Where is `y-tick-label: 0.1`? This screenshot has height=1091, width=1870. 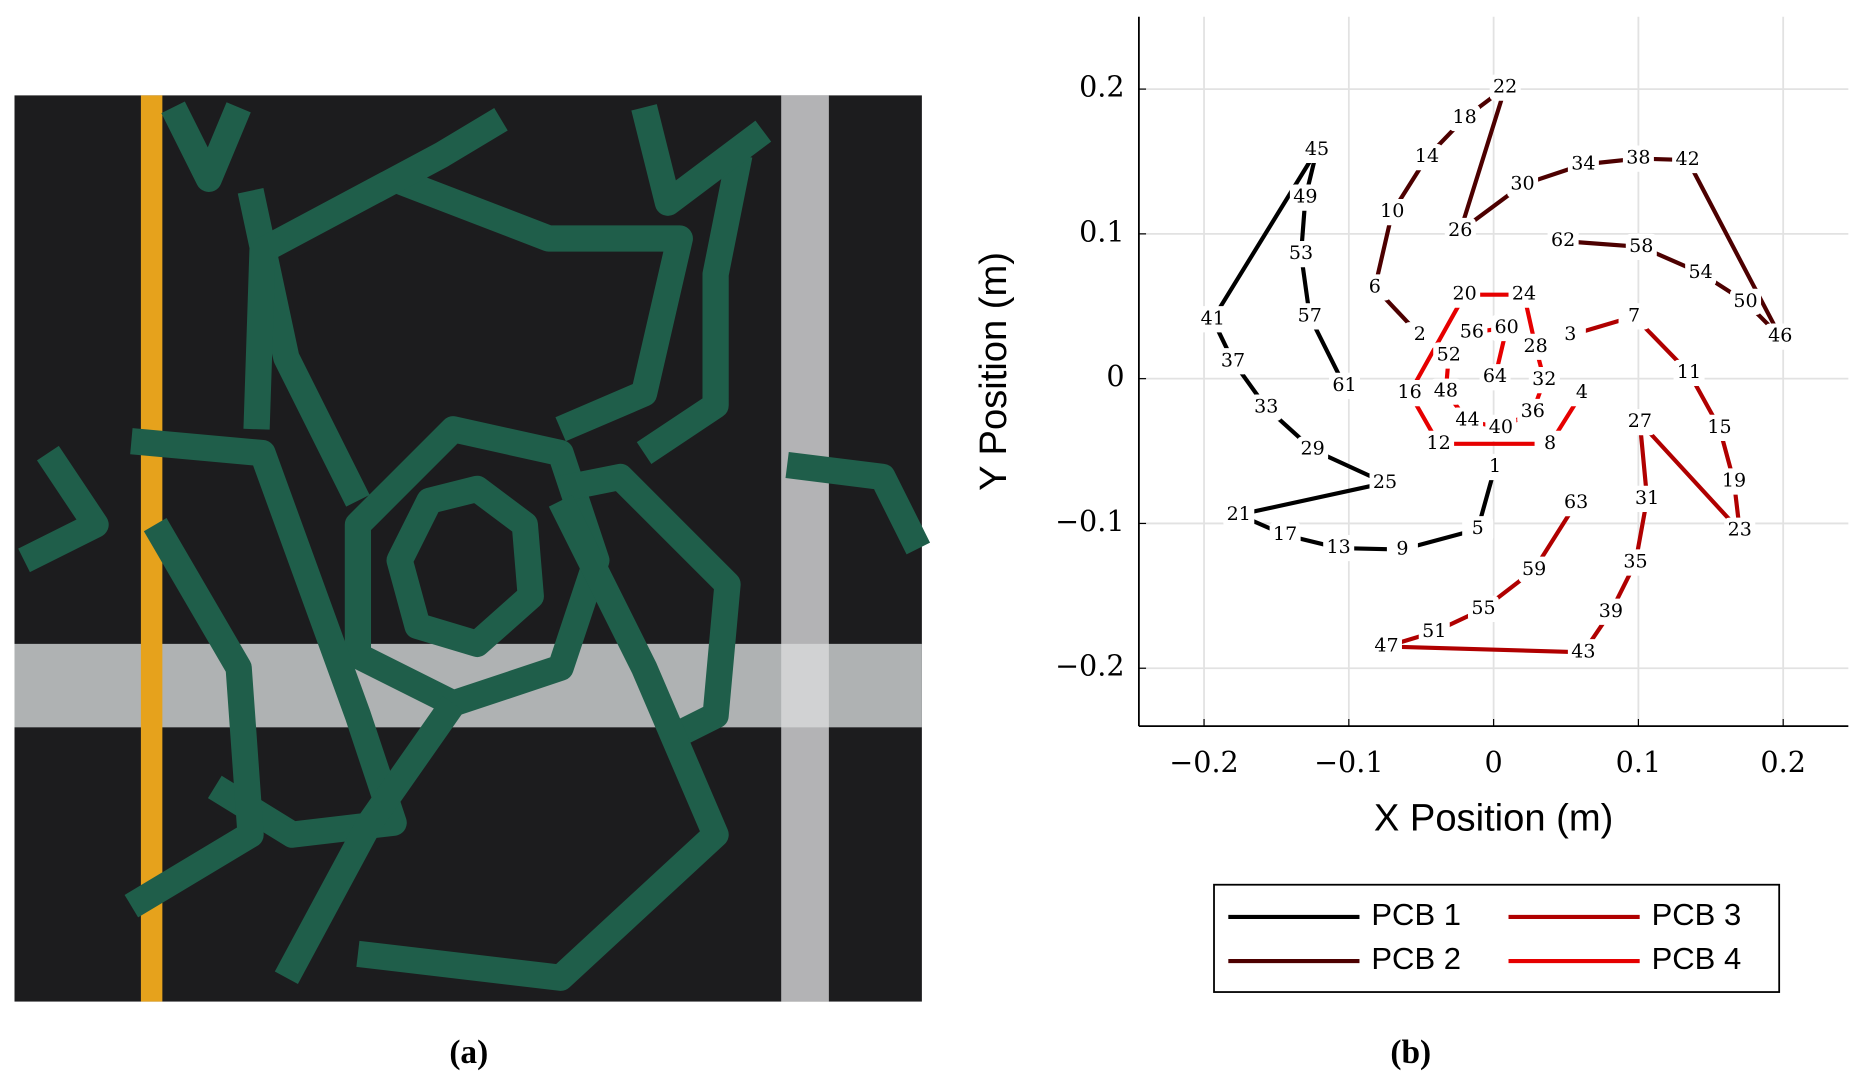 y-tick-label: 0.1 is located at coordinates (1102, 231).